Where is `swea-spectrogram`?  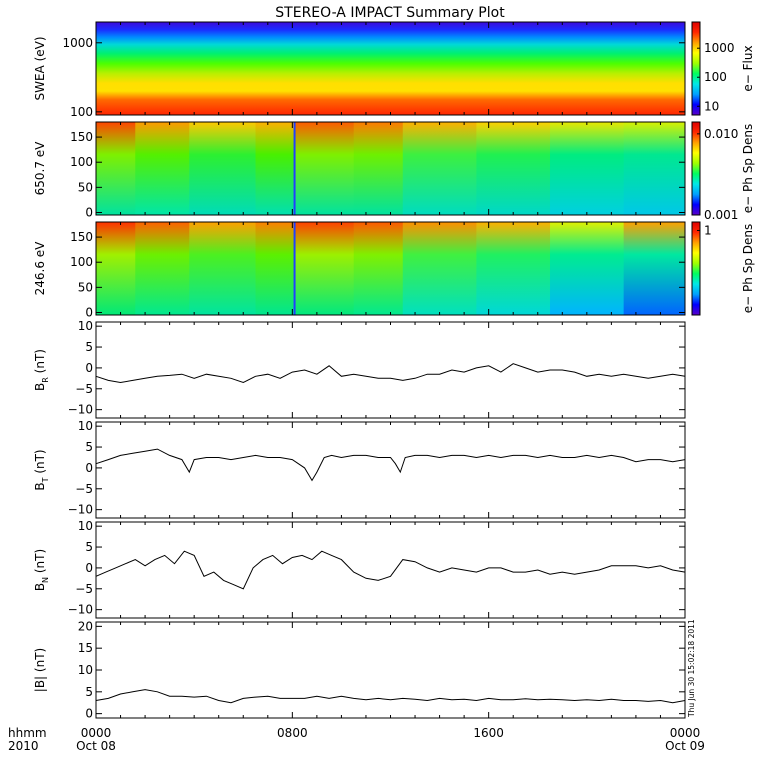 swea-spectrogram is located at coordinates (390, 68).